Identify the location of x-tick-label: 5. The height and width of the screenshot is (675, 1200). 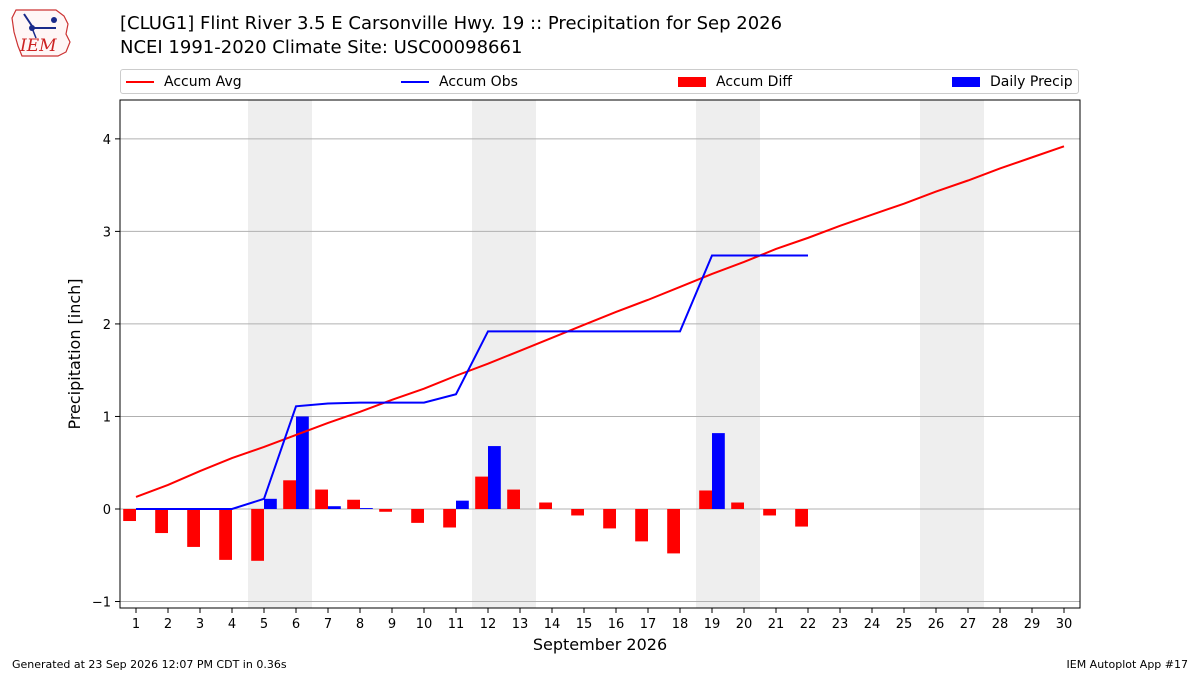
(264, 624).